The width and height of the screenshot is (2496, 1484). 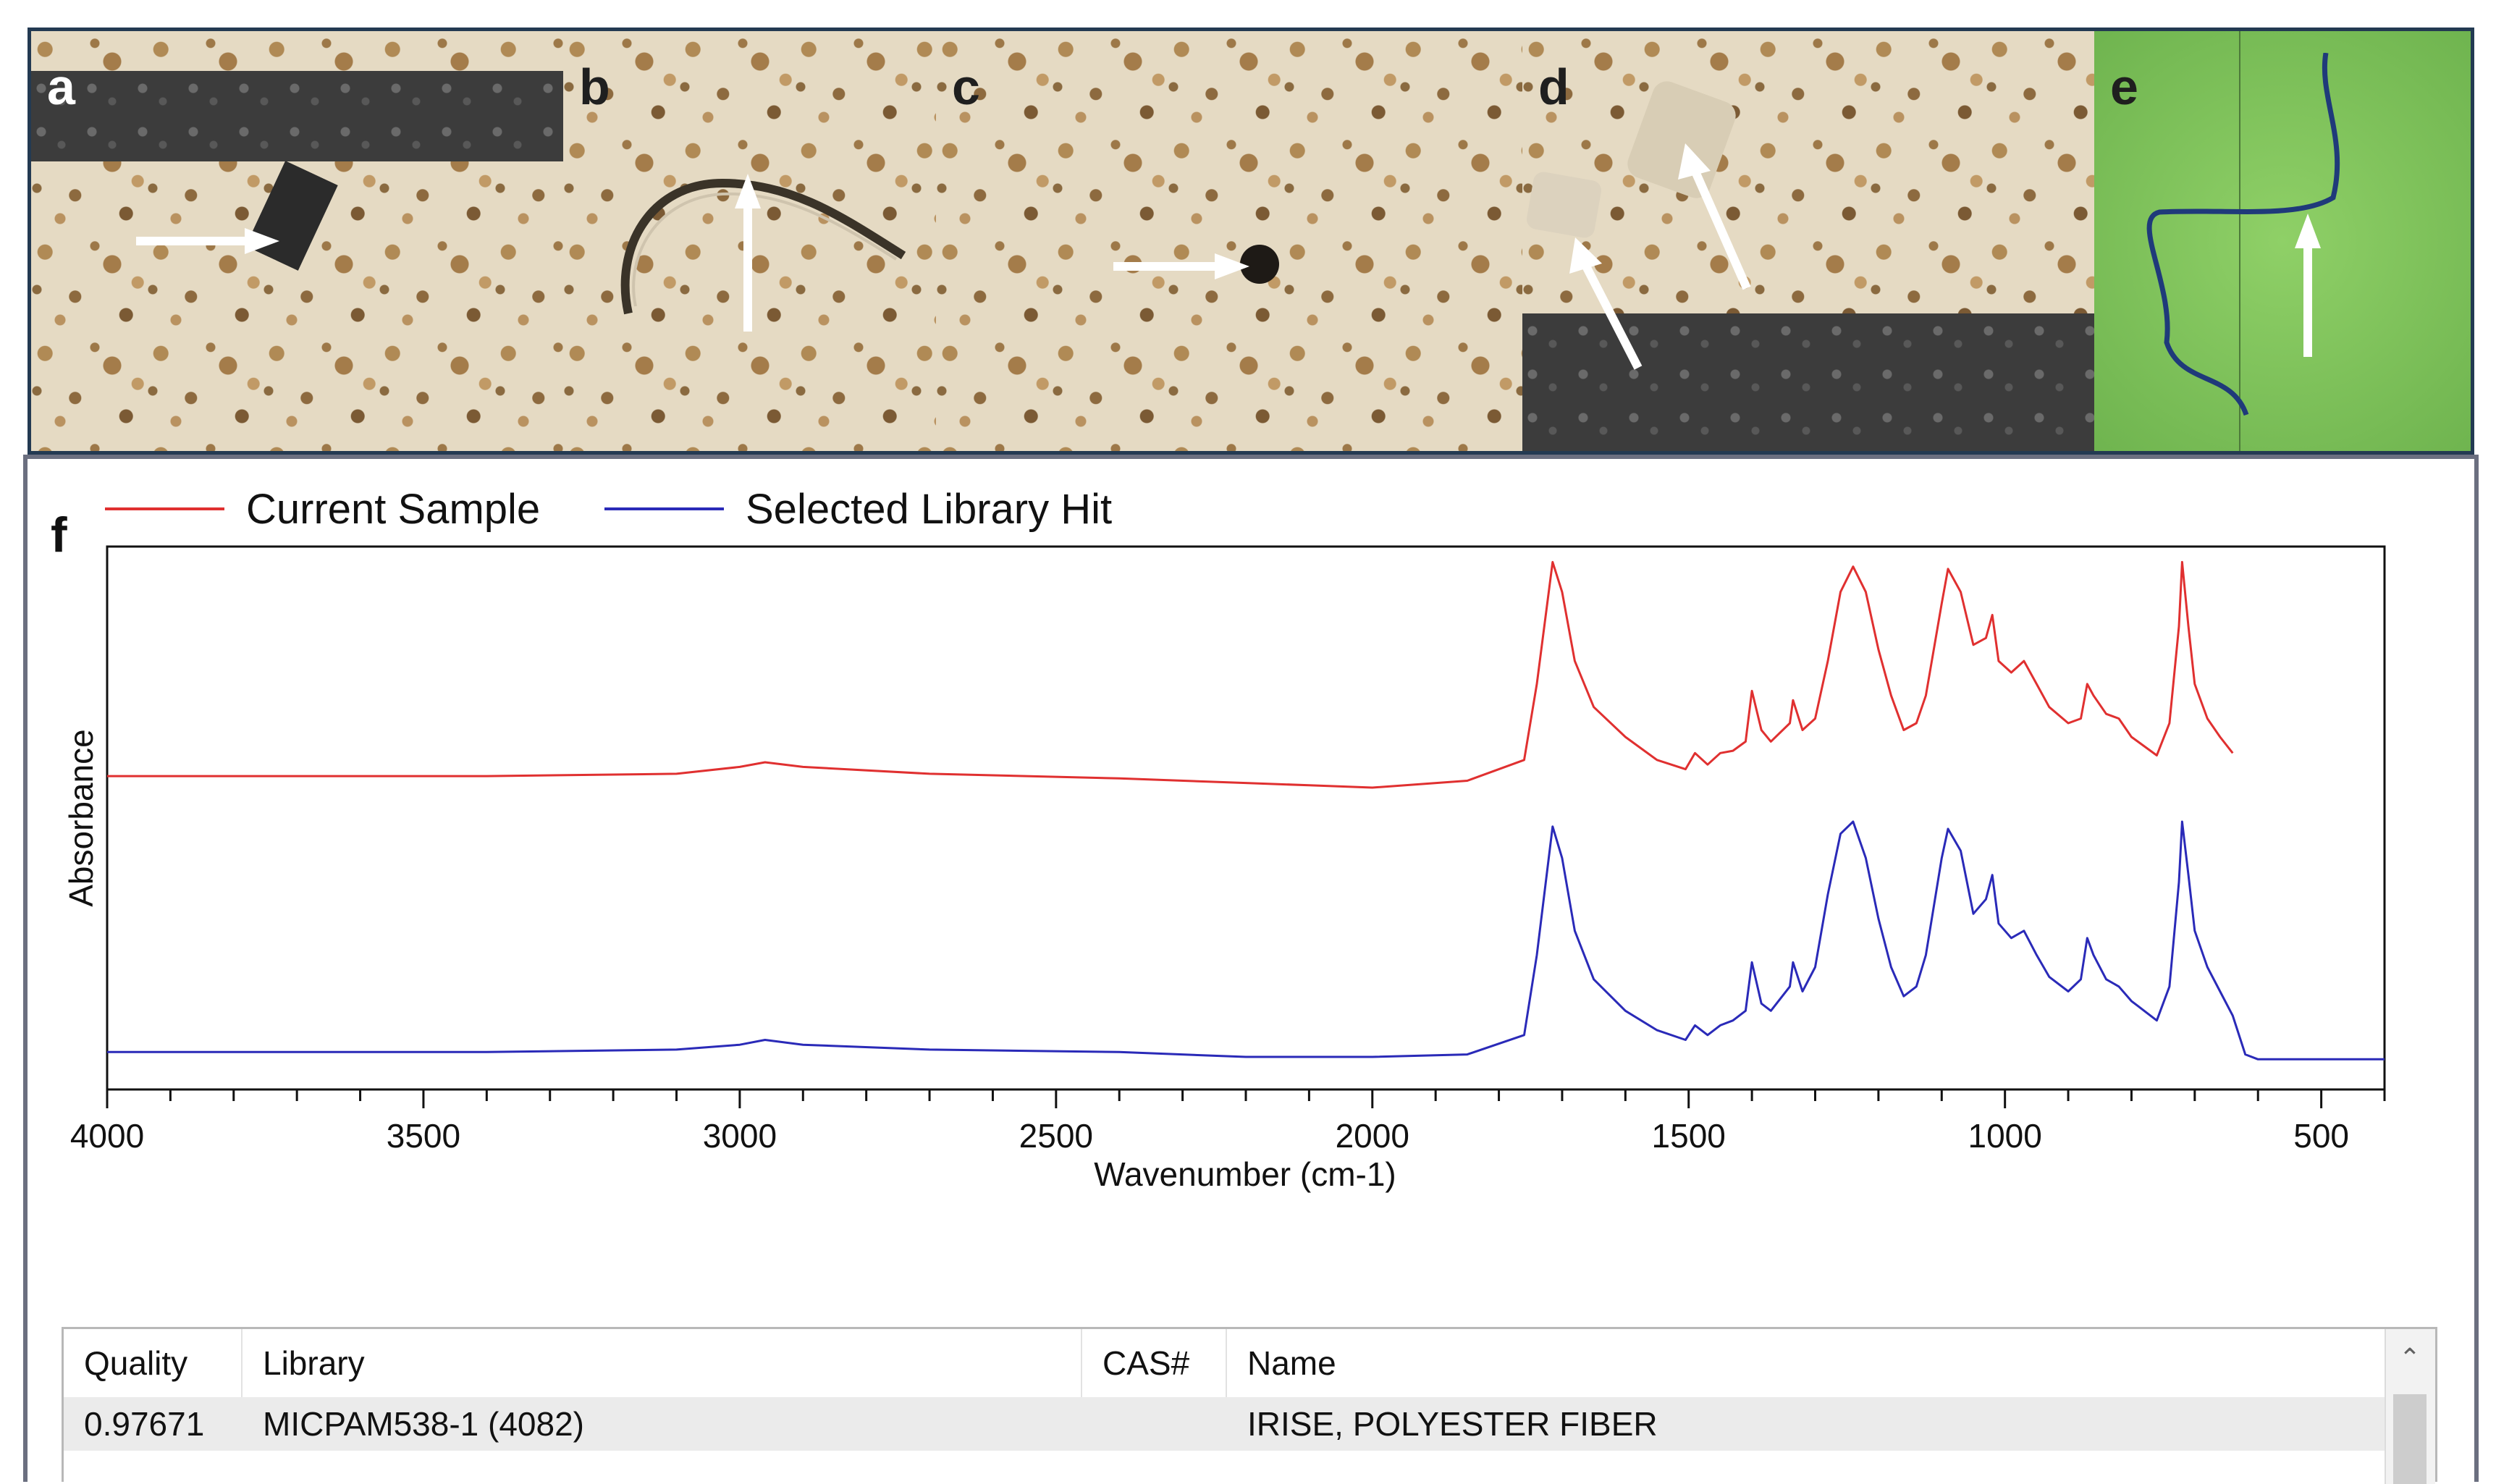 What do you see at coordinates (1154, 1424) in the screenshot?
I see `cell-cas` at bounding box center [1154, 1424].